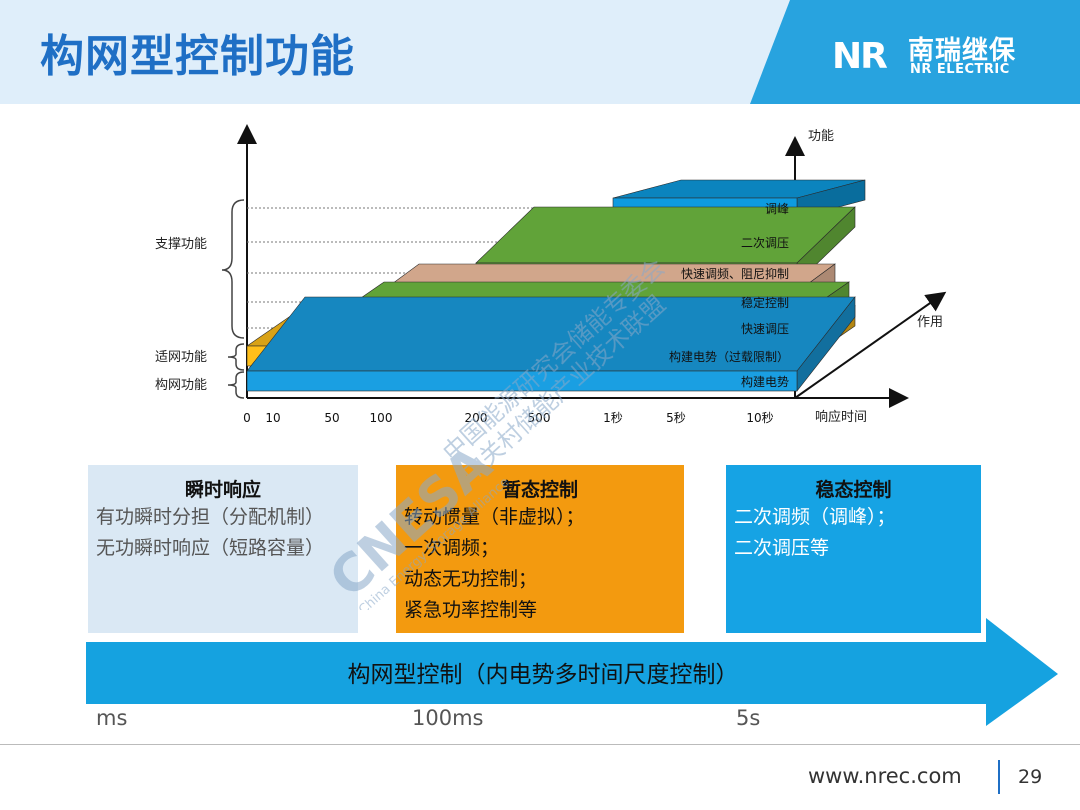  I want to click on y-axis-label: 功能, so click(821, 136).